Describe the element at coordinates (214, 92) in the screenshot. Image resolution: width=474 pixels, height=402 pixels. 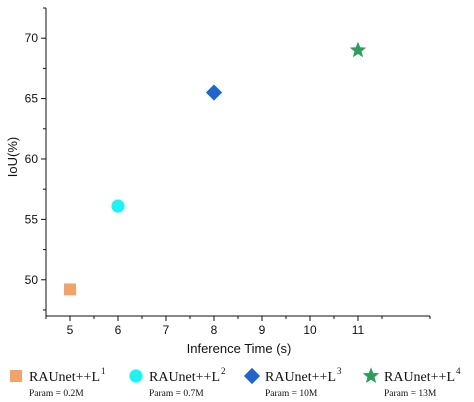
I see `data-point-diamond` at that location.